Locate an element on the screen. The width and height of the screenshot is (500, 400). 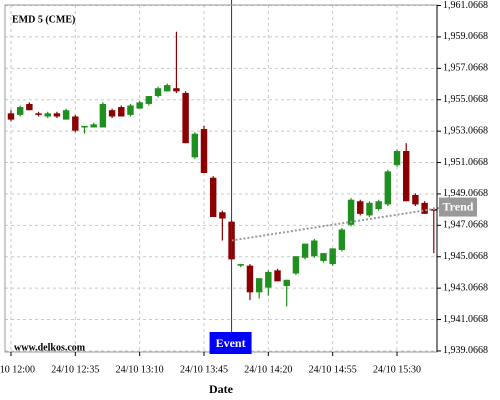
y-tick-label: 1,955.0668 is located at coordinates (465, 99).